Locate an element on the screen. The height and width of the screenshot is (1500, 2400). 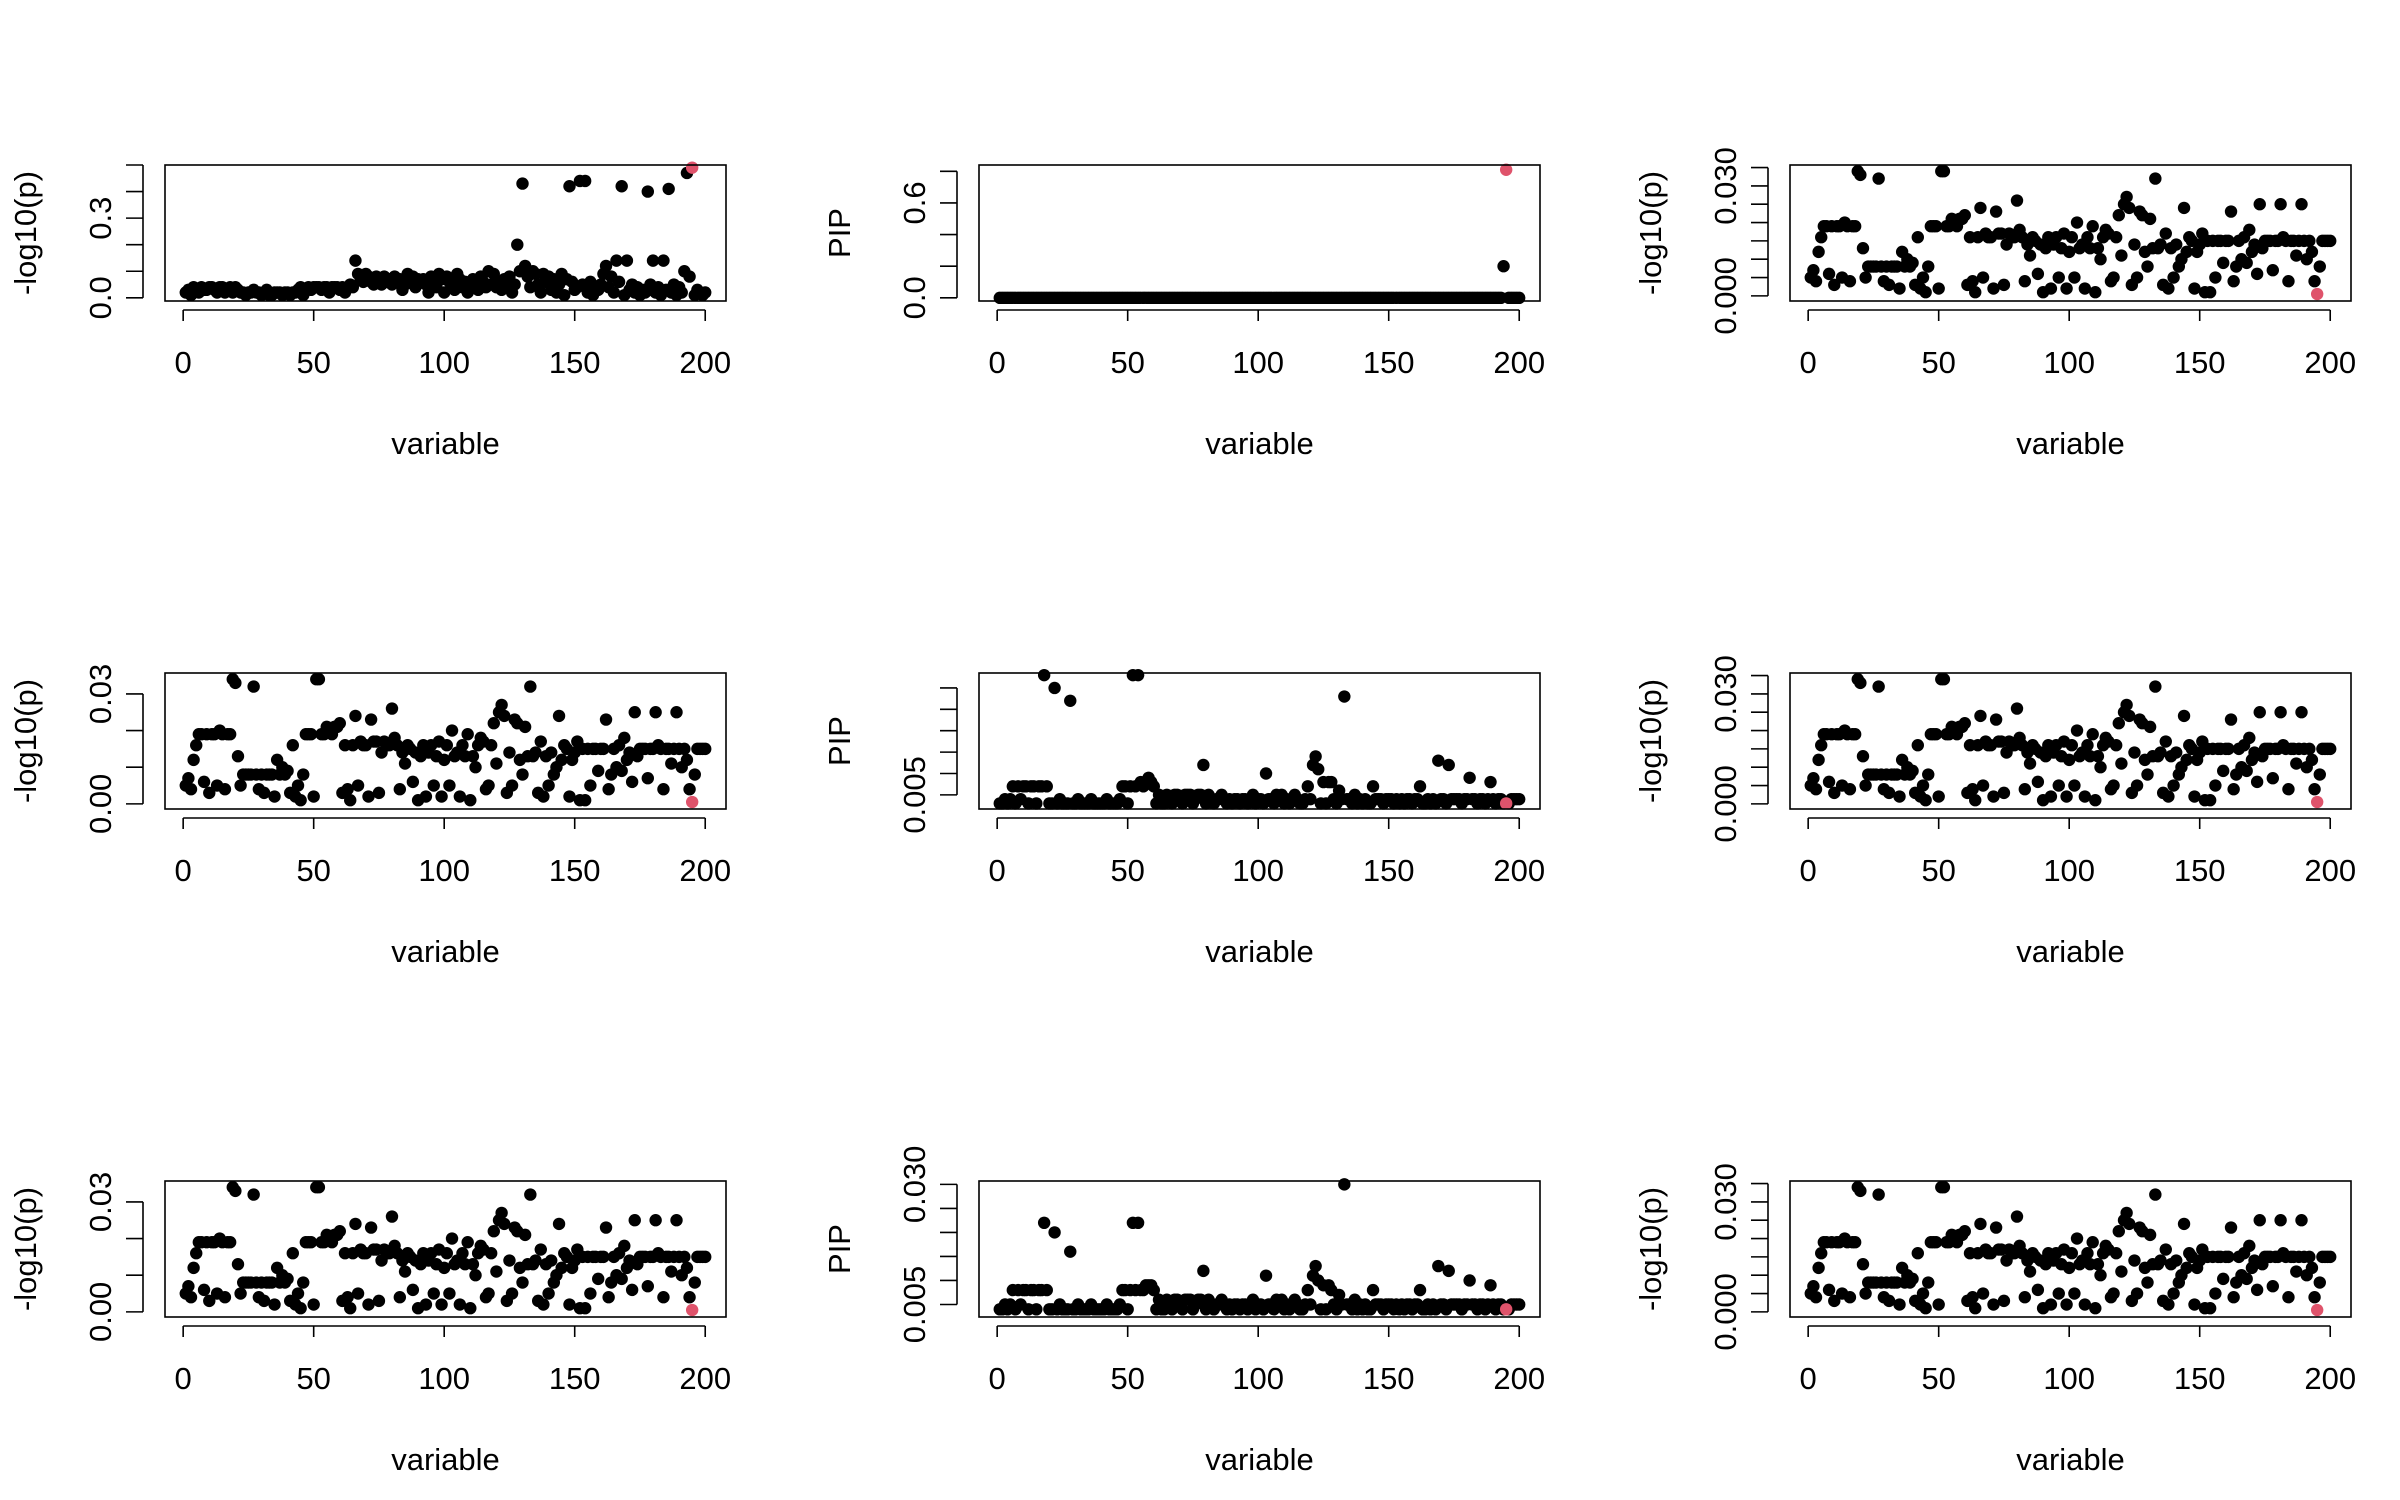
x-tick-label: 50 is located at coordinates (313, 362).